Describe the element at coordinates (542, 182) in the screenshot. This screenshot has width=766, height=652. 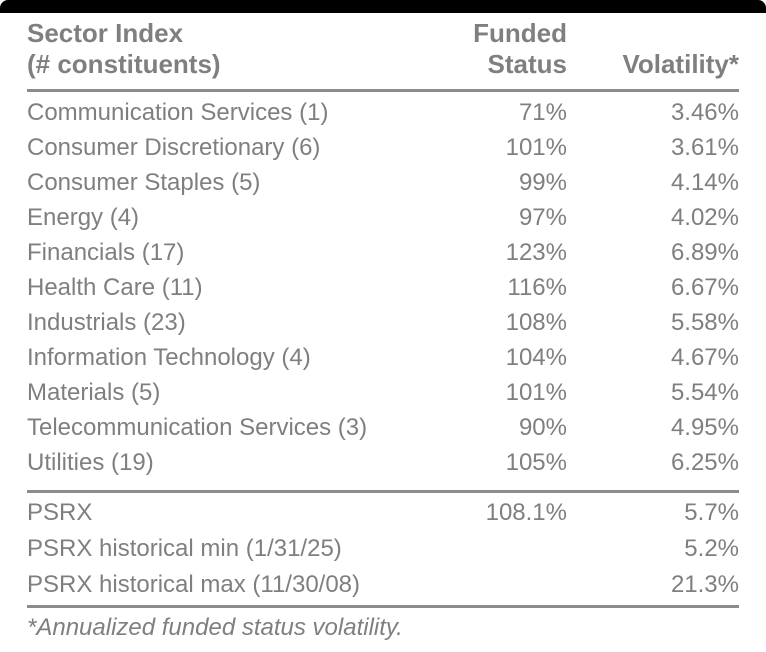
I see `funded-status-cell: 99%` at that location.